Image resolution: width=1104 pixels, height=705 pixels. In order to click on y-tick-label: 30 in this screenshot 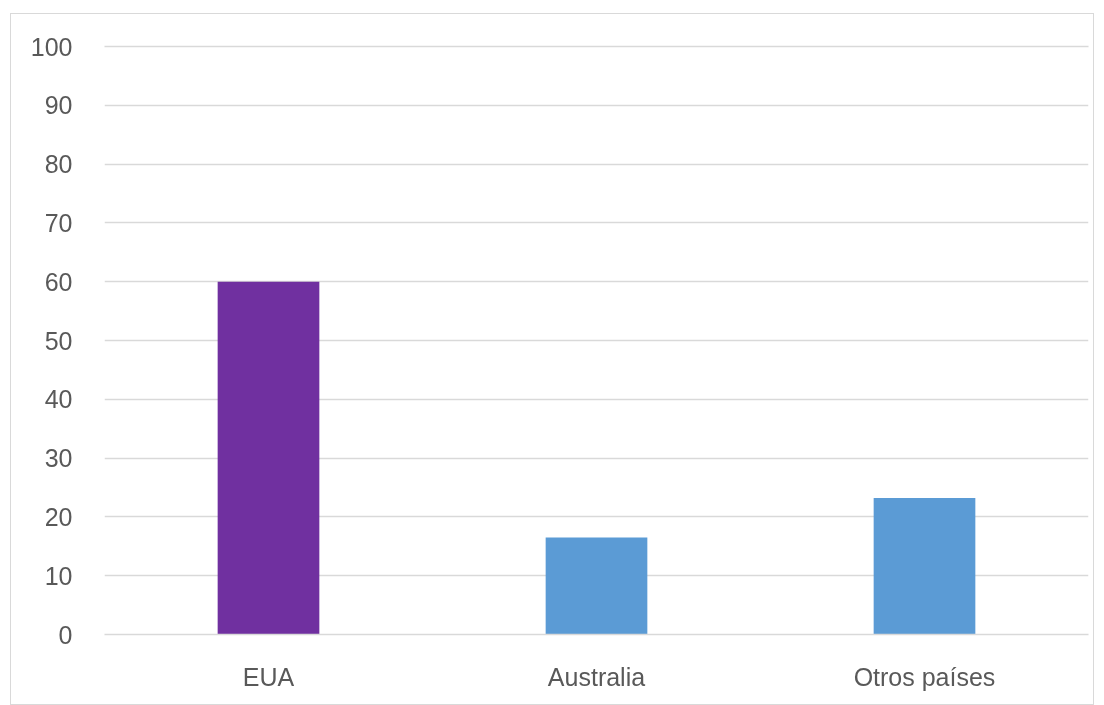, I will do `click(58, 458)`.